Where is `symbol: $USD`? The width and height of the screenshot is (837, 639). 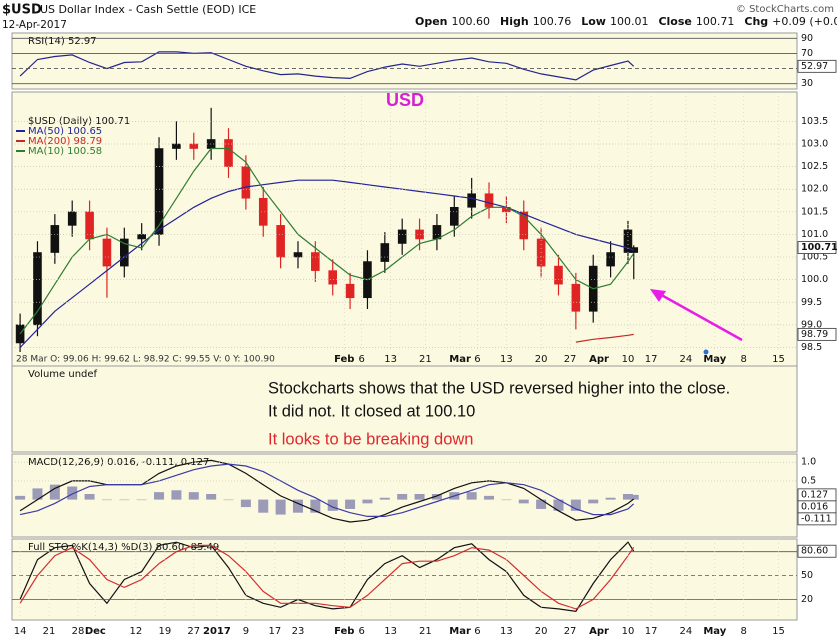 symbol: $USD is located at coordinates (22, 10).